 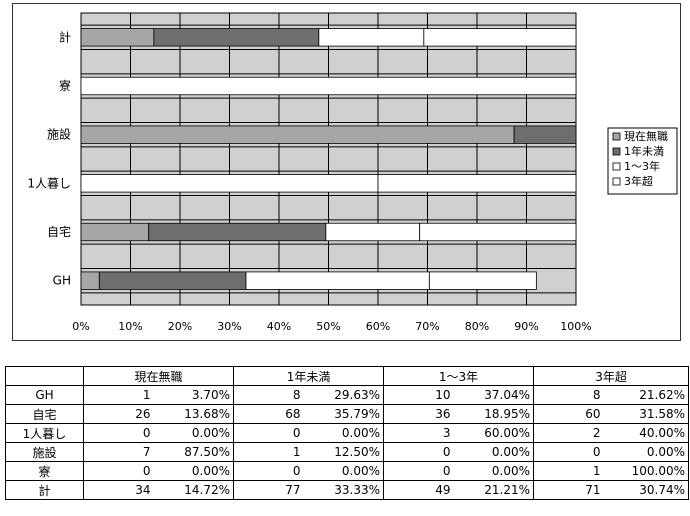 What do you see at coordinates (44, 376) in the screenshot?
I see `table-corner-cell` at bounding box center [44, 376].